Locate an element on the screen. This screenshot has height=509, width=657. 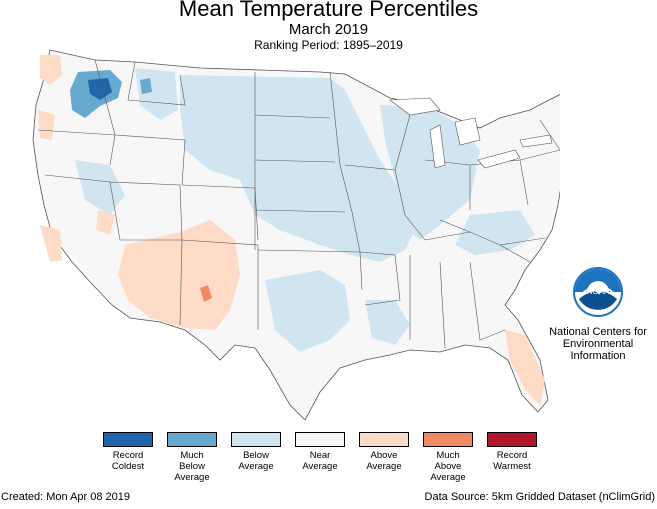
ncei-line-3: Information is located at coordinates (598, 356).